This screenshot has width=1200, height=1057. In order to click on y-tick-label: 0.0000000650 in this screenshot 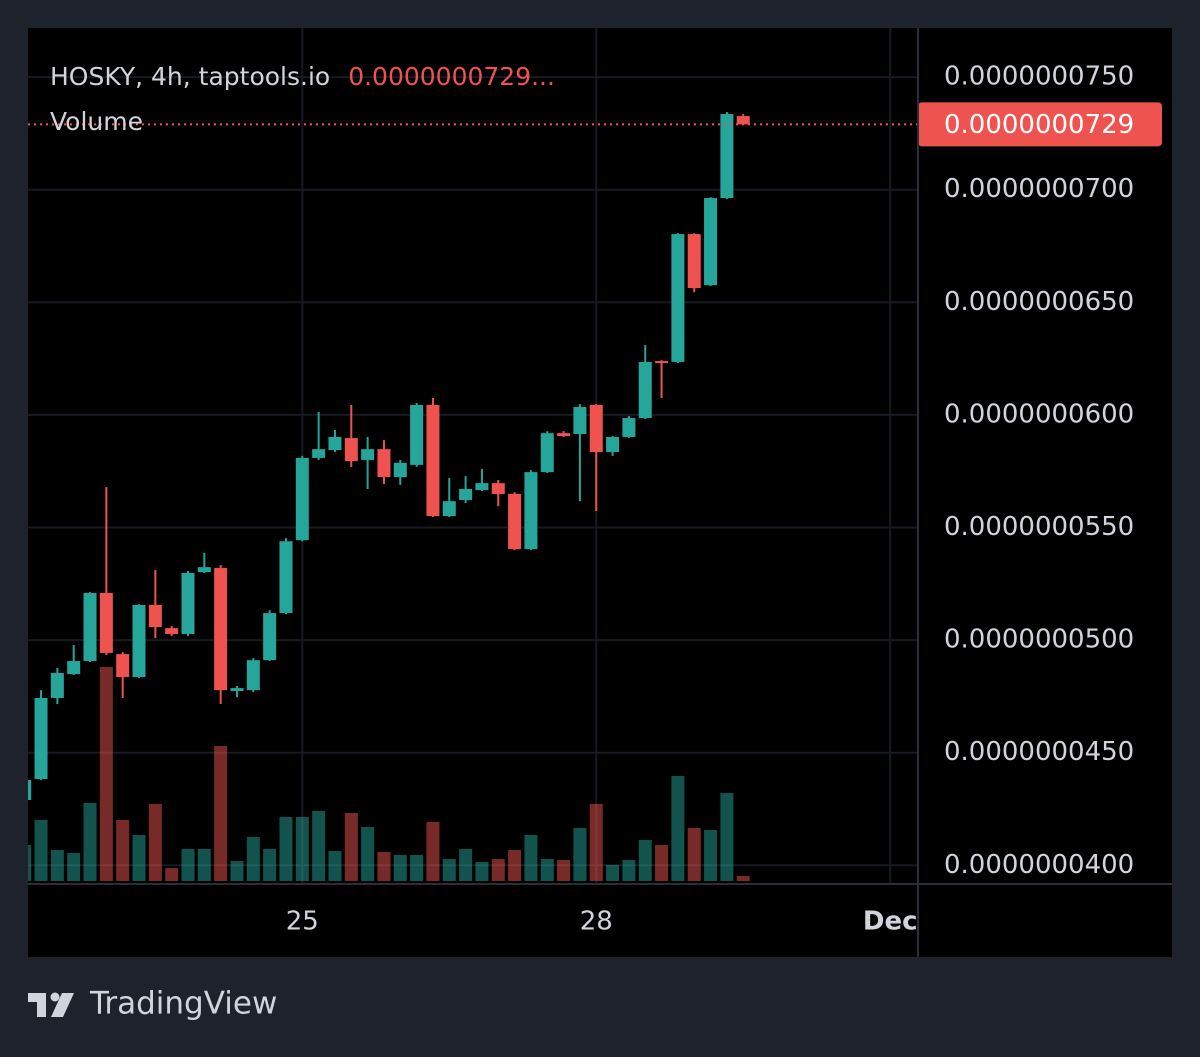, I will do `click(1039, 302)`.